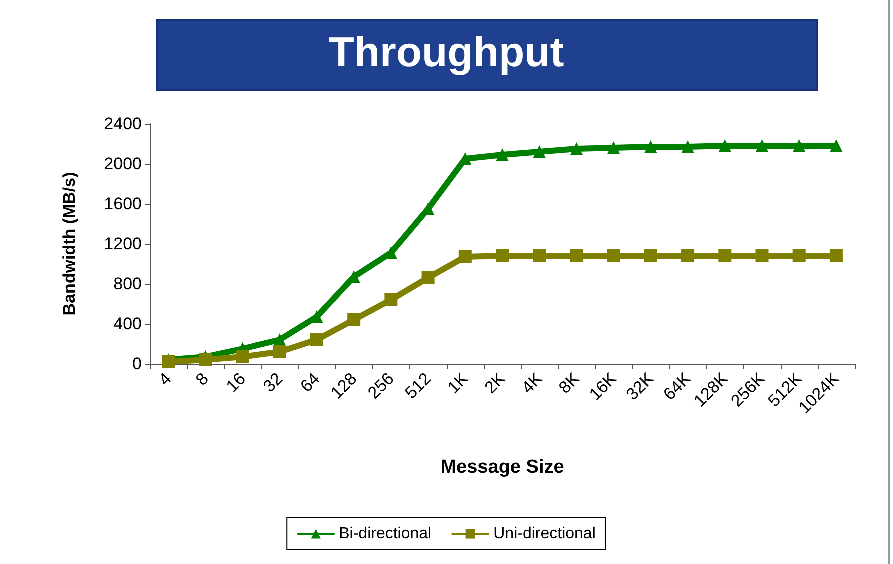 The height and width of the screenshot is (564, 893). Describe the element at coordinates (128, 284) in the screenshot. I see `y-tick-label: 800` at that location.